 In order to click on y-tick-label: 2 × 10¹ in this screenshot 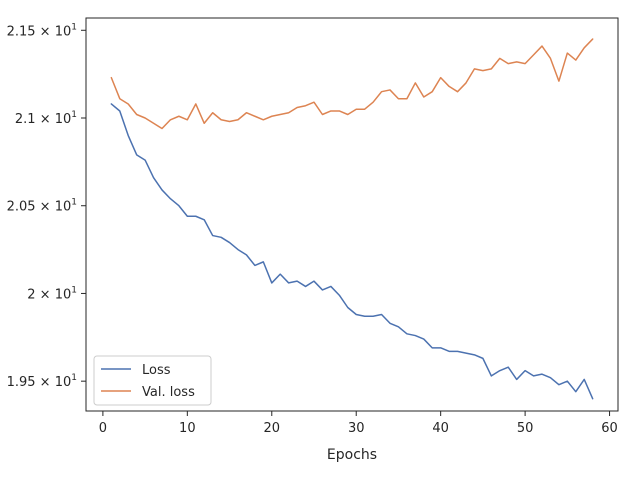, I will do `click(52, 293)`.